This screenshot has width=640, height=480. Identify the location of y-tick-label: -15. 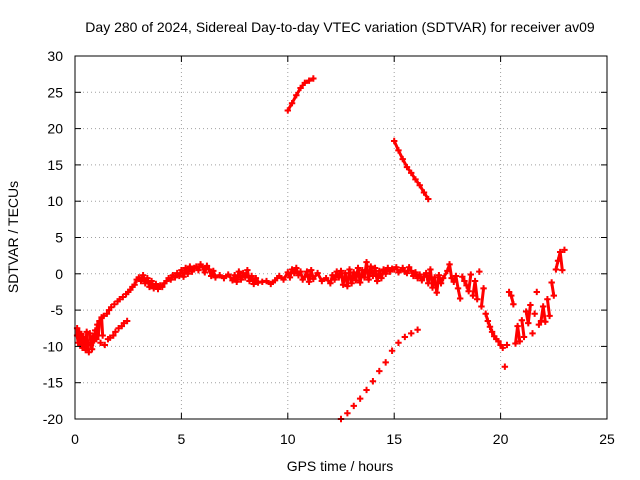
(53, 383).